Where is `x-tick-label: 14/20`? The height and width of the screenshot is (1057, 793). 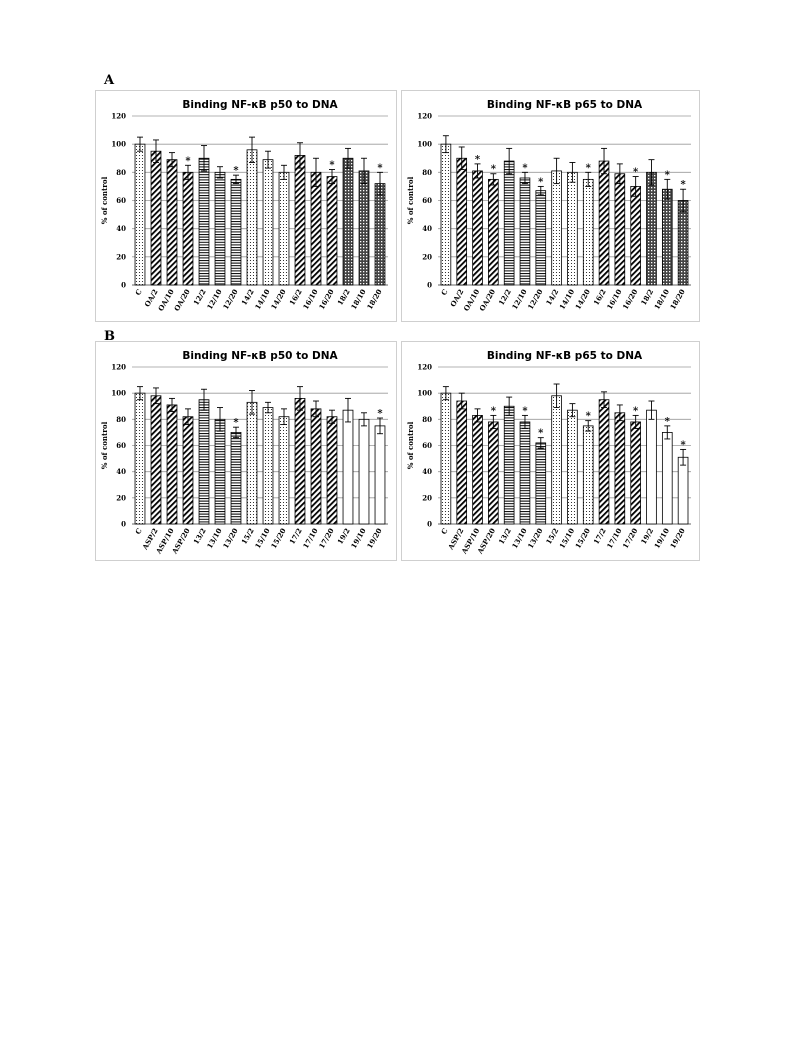
x-tick-label: 14/20 is located at coordinates (278, 299).